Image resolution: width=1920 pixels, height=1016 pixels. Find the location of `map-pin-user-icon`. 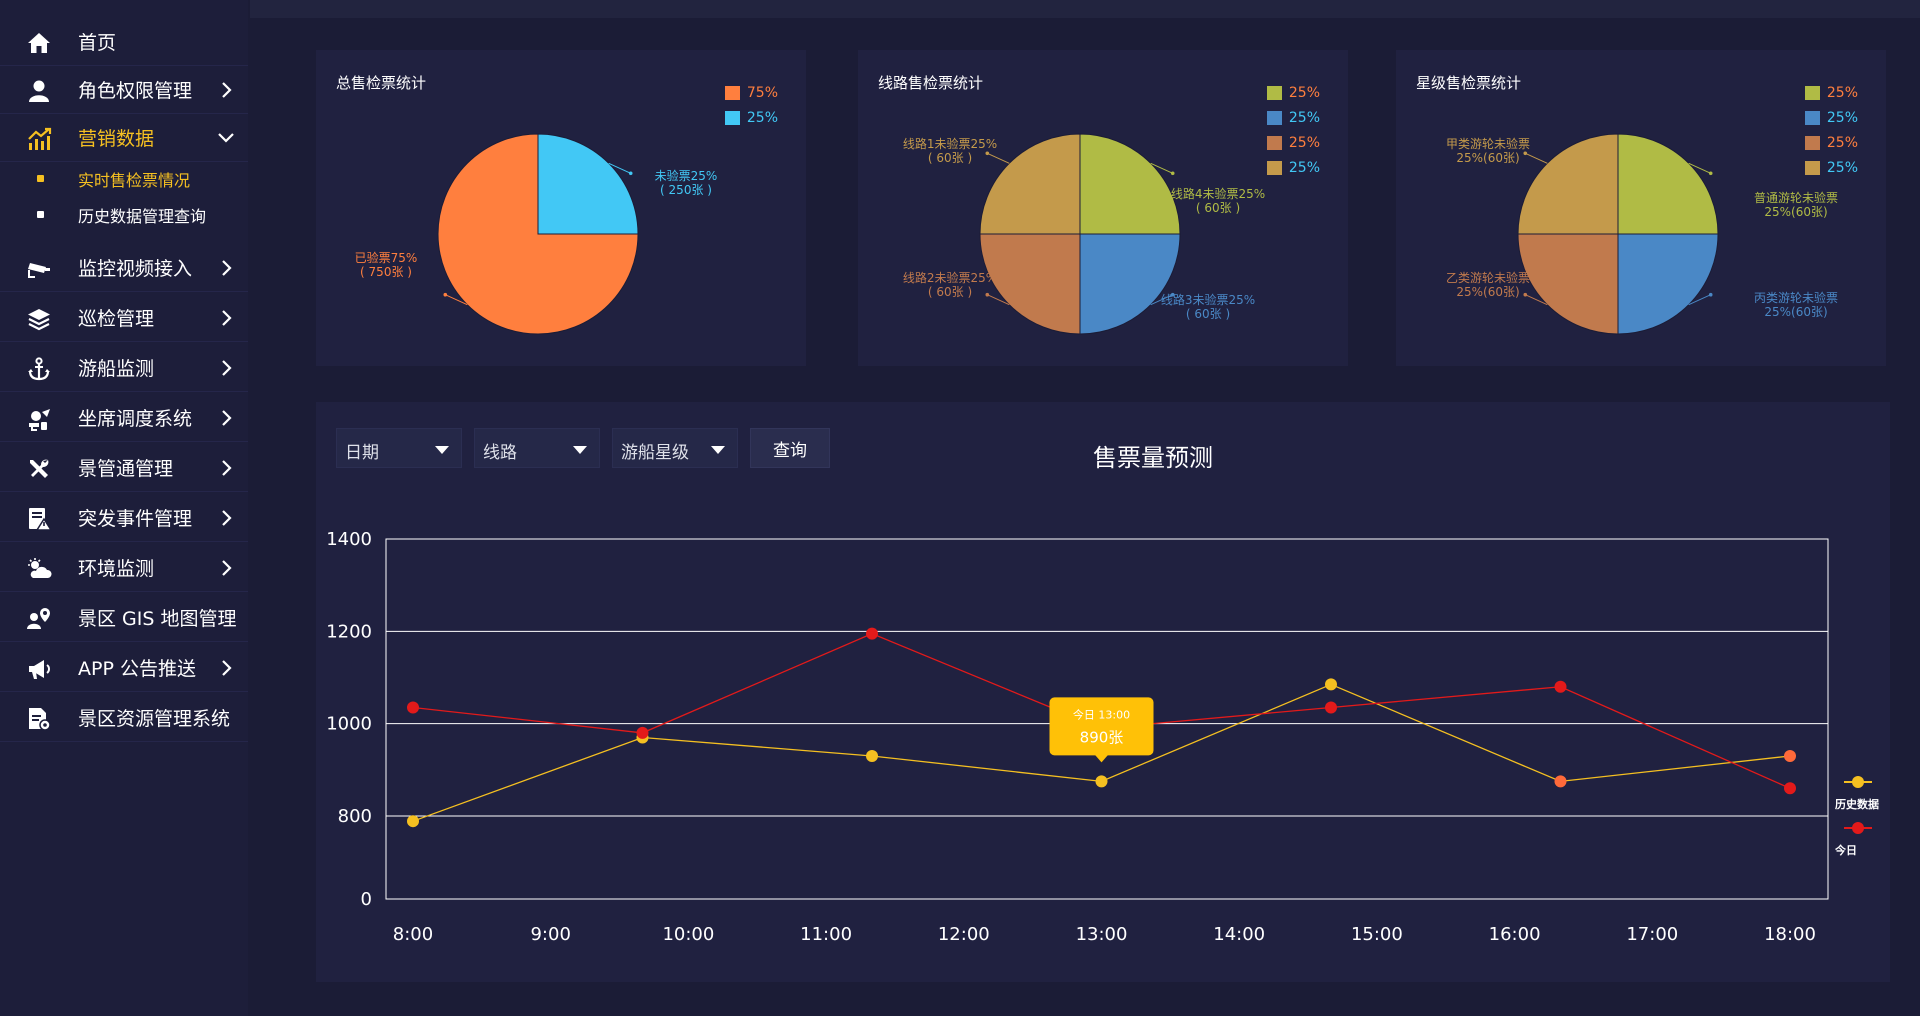

map-pin-user-icon is located at coordinates (39, 619).